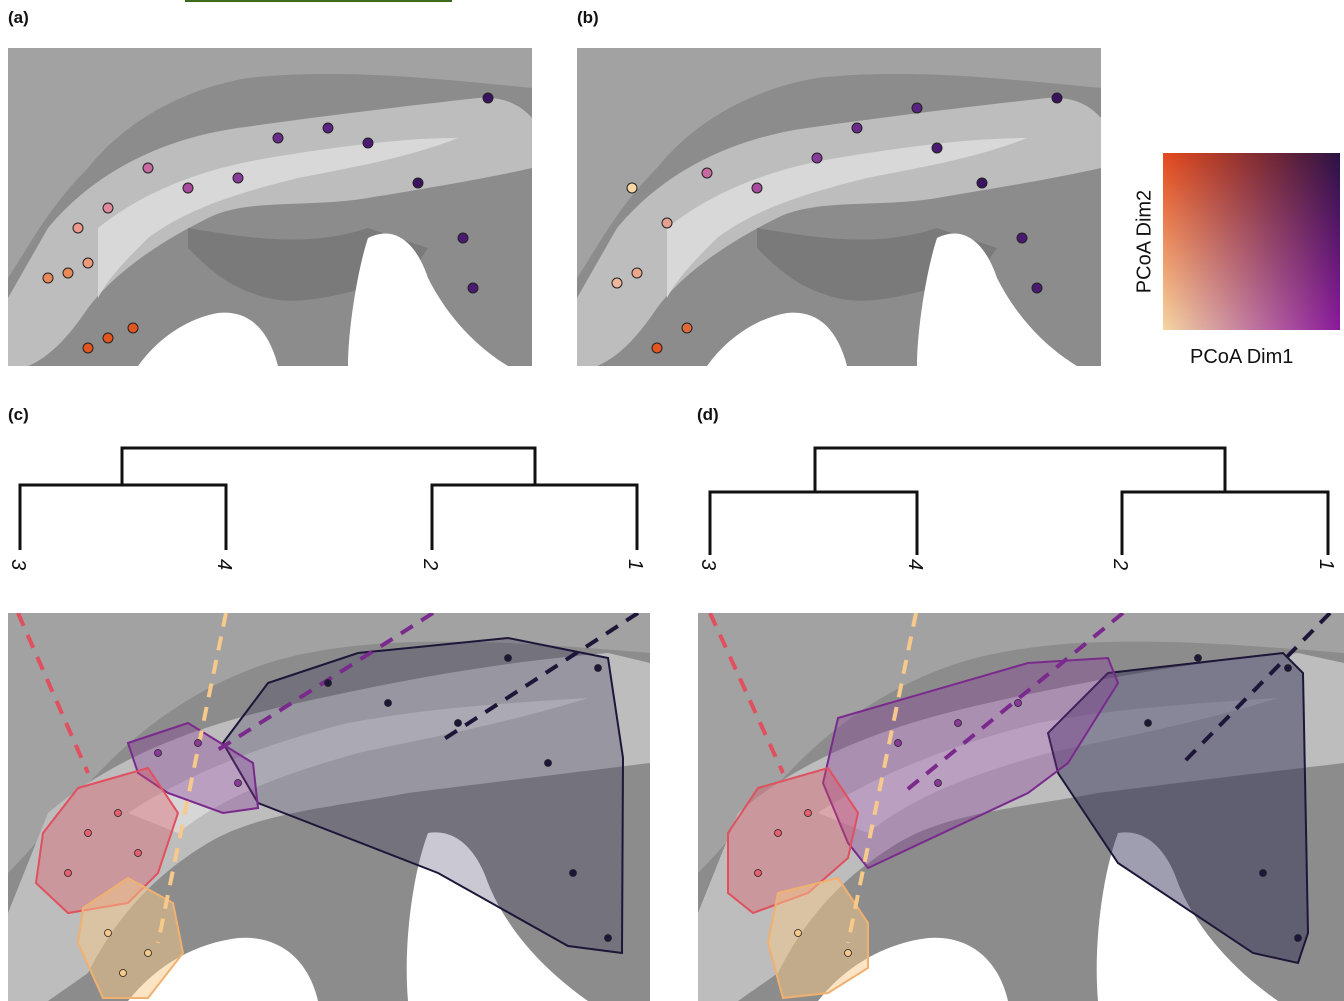  Describe the element at coordinates (708, 414) in the screenshot. I see `panel-label-d: (d)` at that location.